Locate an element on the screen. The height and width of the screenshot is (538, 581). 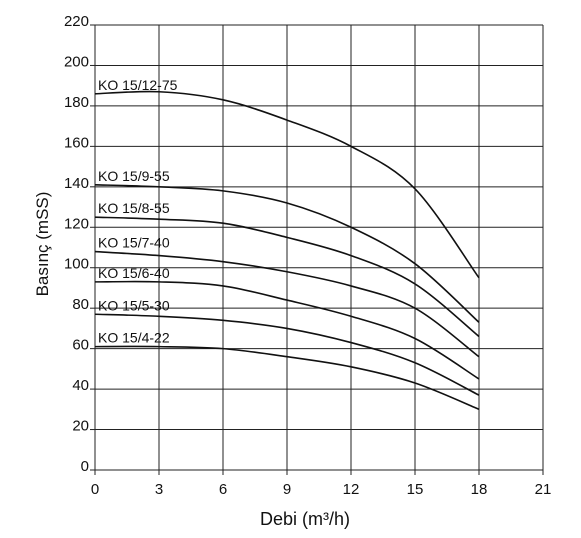
series-label: KO 15/8-55 is located at coordinates (134, 208).